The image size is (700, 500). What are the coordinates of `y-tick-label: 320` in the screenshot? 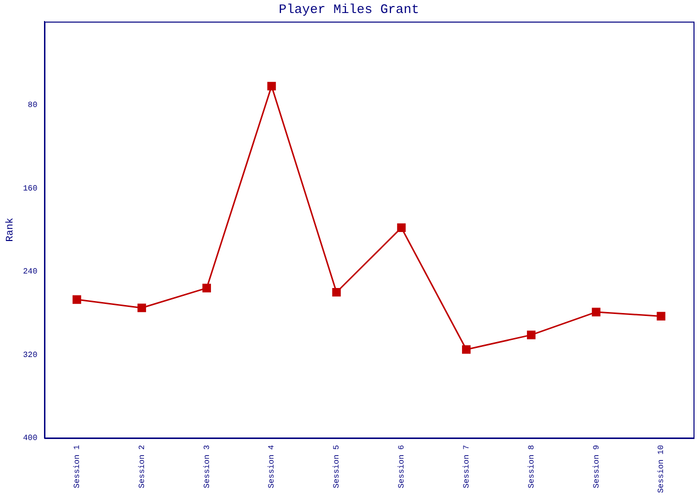 It's located at (30, 355).